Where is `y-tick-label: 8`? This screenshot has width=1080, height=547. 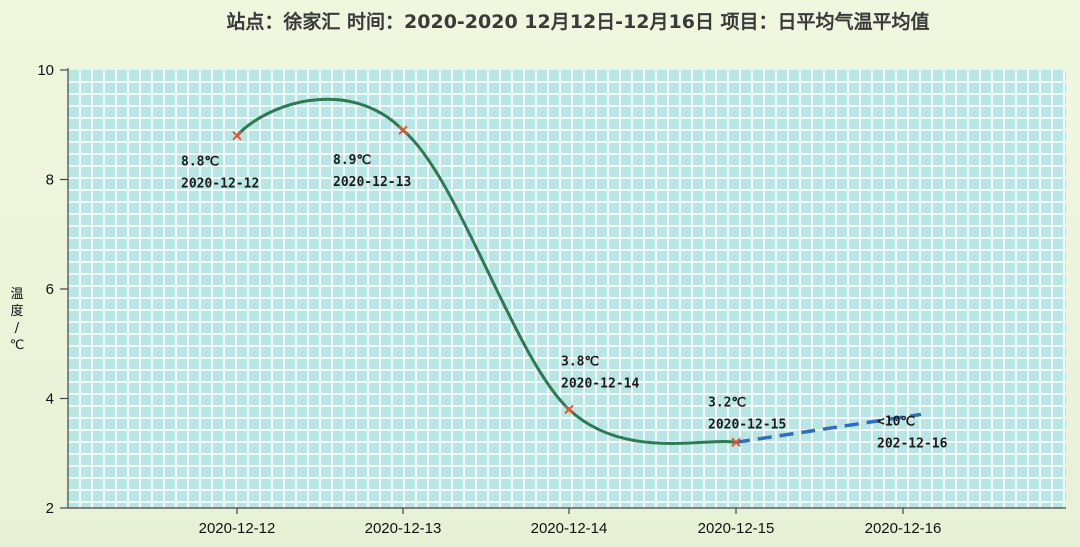 y-tick-label: 8 is located at coordinates (50, 180).